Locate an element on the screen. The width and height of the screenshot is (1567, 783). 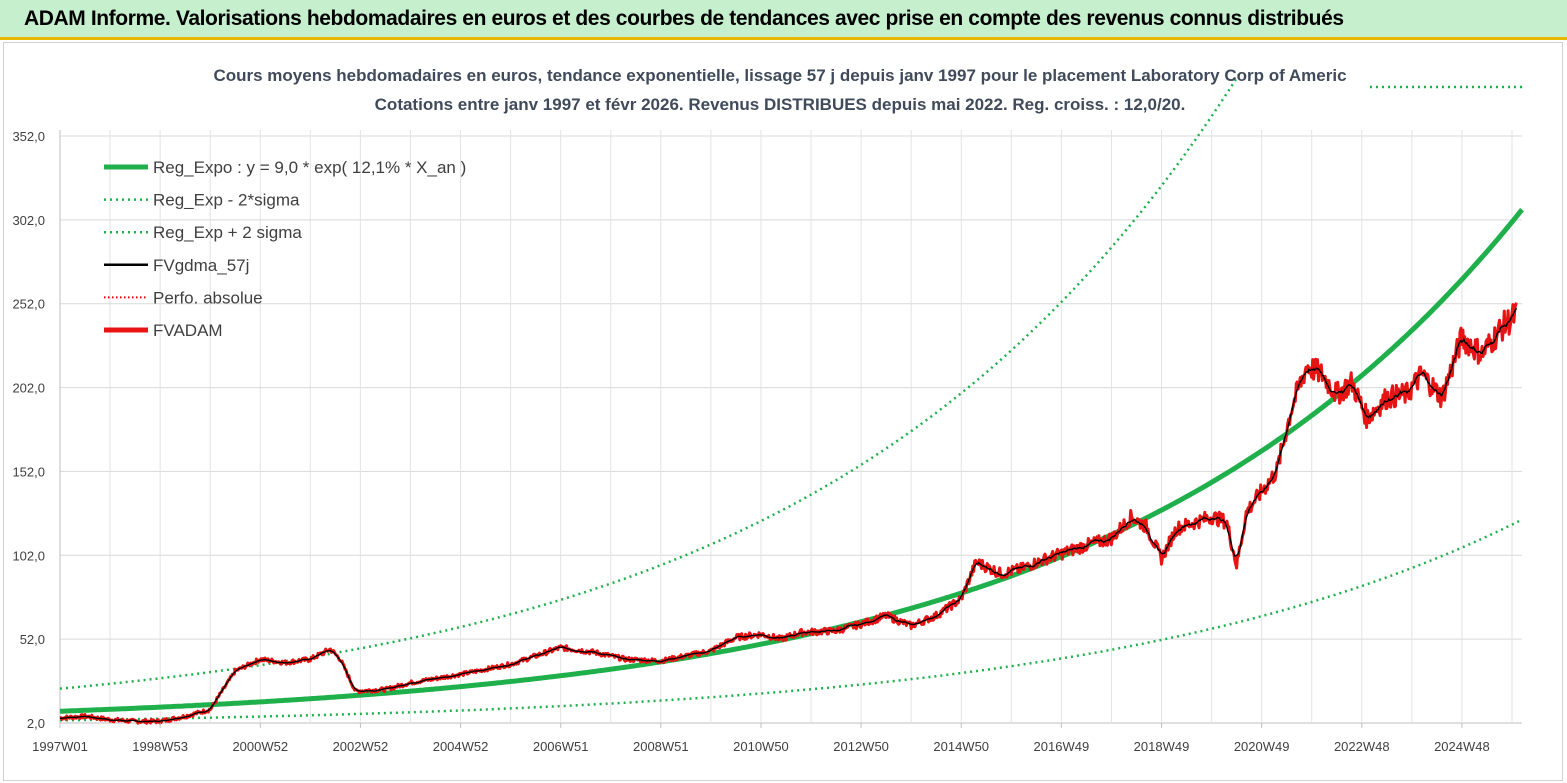
x-tick-label: 2016W49 is located at coordinates (1062, 746).